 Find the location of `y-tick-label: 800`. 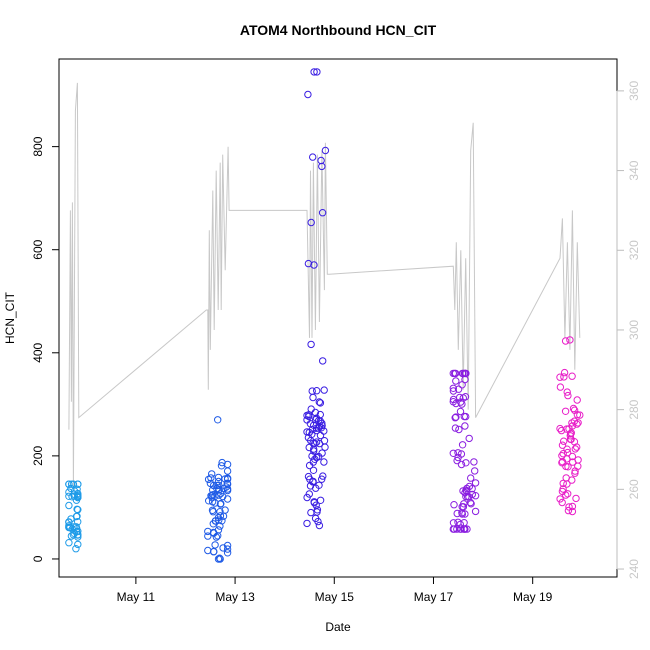

y-tick-label: 800 is located at coordinates (38, 146).